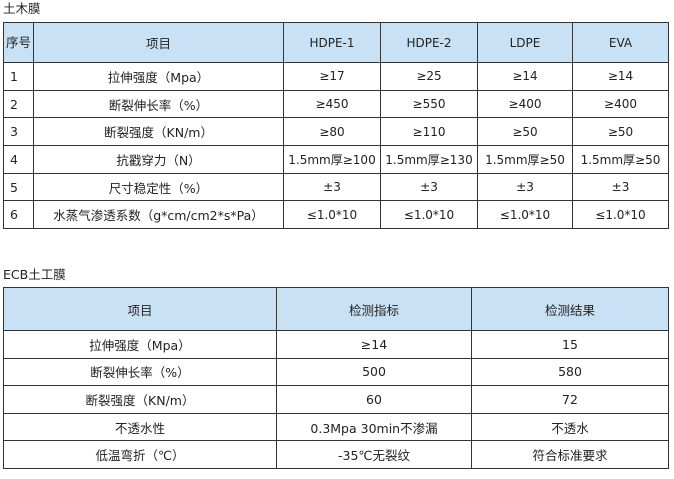  I want to click on header-cell: EVA, so click(620, 42).